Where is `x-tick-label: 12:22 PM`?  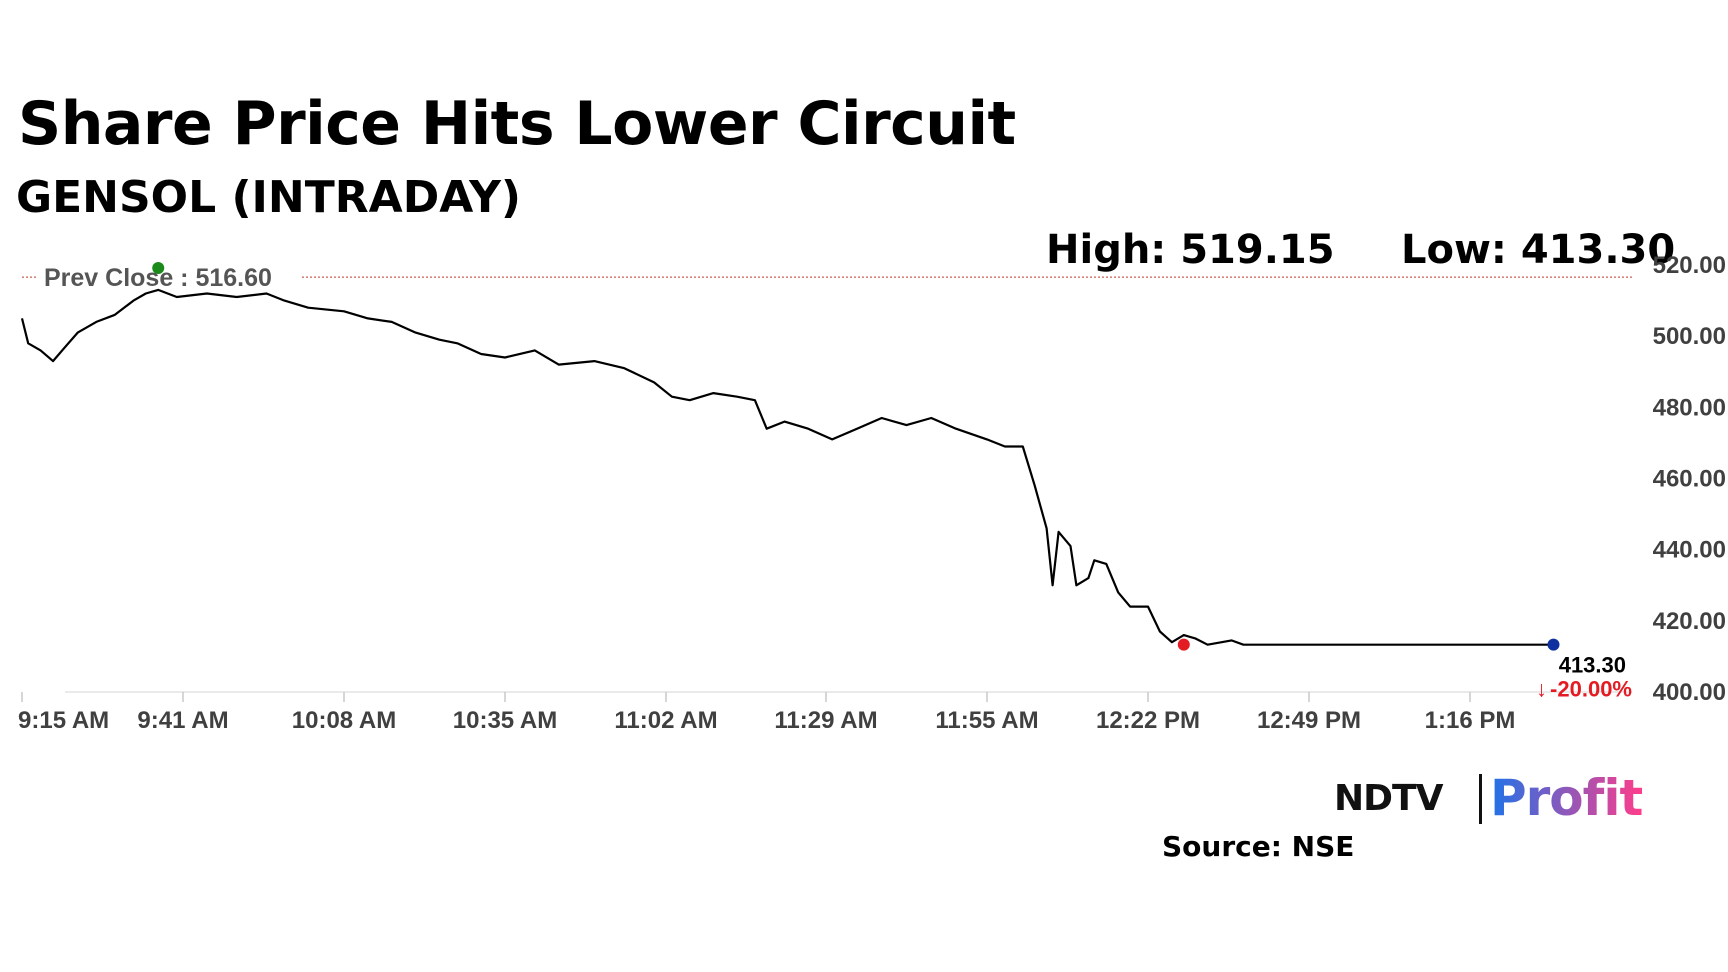
x-tick-label: 12:22 PM is located at coordinates (1148, 720).